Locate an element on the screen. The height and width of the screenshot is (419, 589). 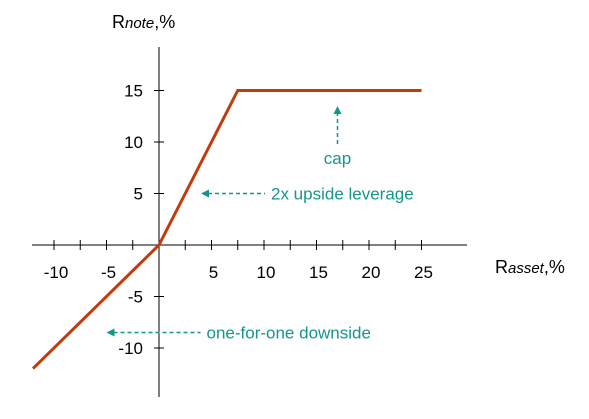
y-tick-label: 5 is located at coordinates (138, 194).